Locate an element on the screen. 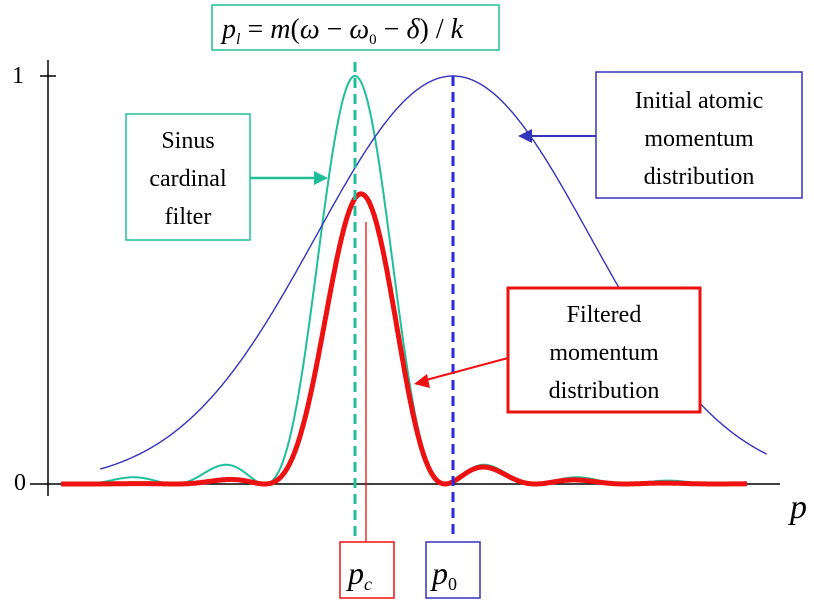 This screenshot has width=814, height=611. initial-label-line3: distribution is located at coordinates (699, 177).